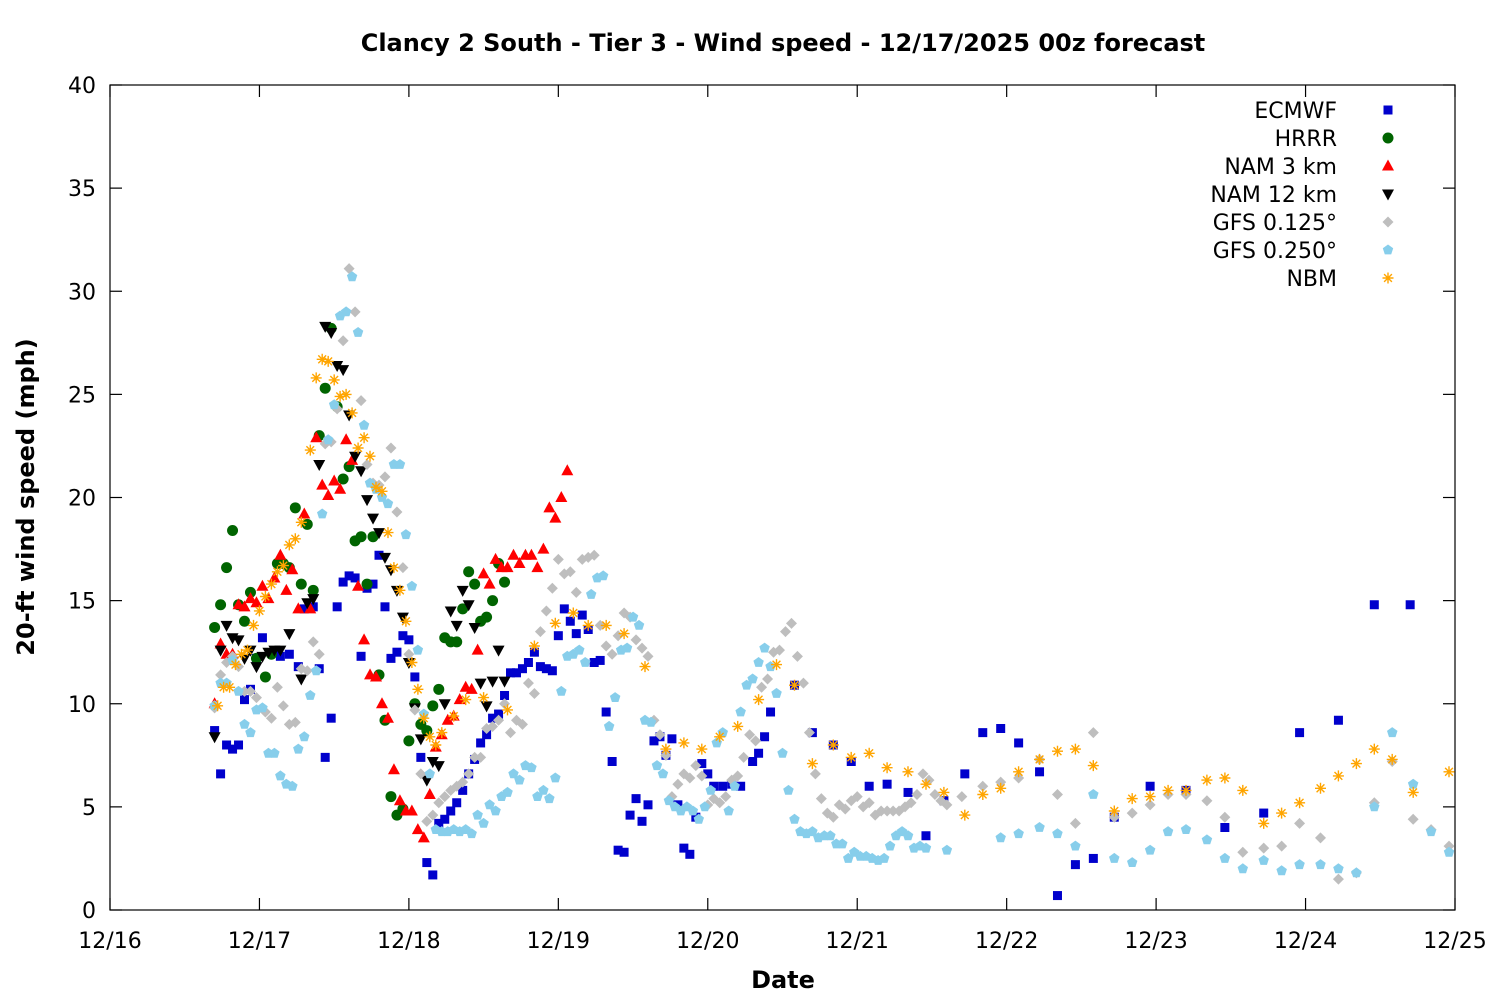 This screenshot has width=1500, height=1000. I want to click on legend-label: HRRR, so click(1306, 139).